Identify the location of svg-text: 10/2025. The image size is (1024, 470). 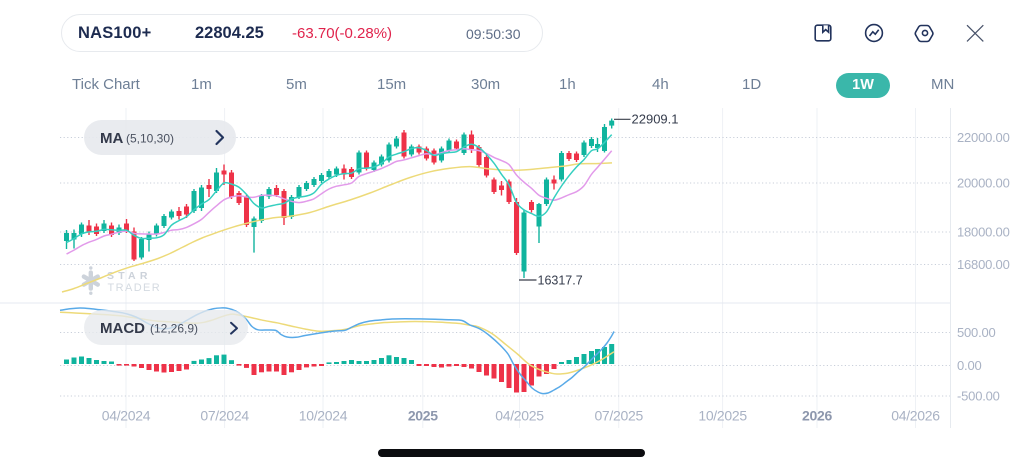
(722, 416).